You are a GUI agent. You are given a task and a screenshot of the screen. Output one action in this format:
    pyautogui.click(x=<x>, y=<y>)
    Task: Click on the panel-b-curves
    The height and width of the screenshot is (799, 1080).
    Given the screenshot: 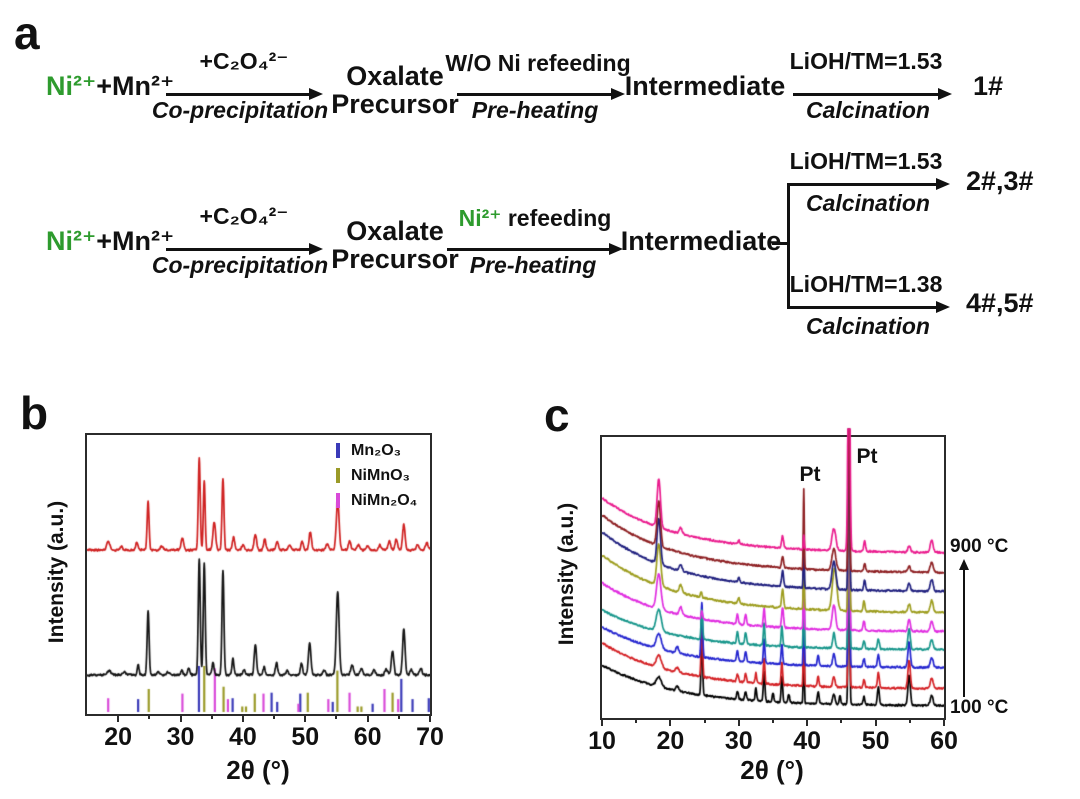 What is the action you would take?
    pyautogui.click(x=258, y=574)
    